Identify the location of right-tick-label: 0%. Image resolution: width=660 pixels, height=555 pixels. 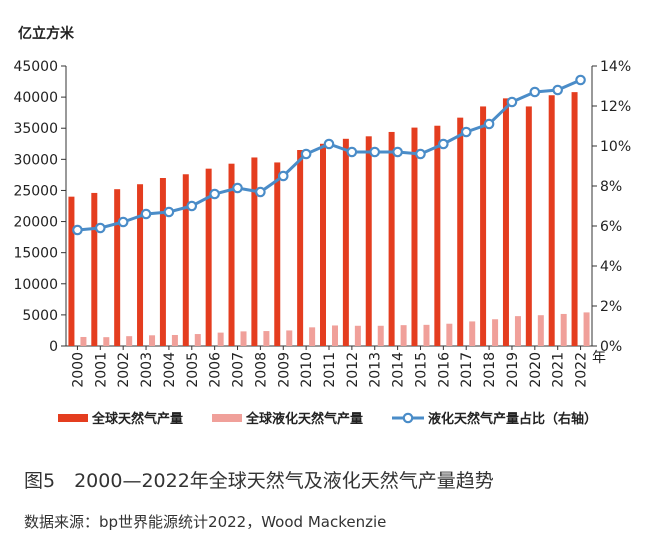
(611, 347).